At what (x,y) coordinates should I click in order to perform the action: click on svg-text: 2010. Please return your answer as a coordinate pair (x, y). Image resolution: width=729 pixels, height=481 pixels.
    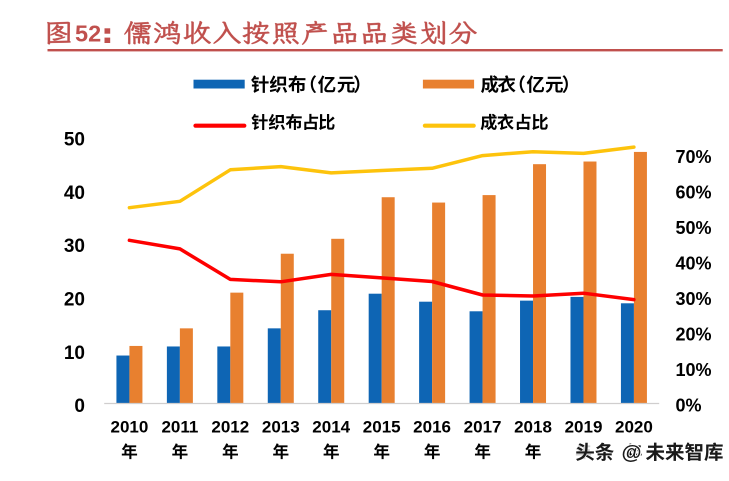
    Looking at the image, I should click on (129, 427).